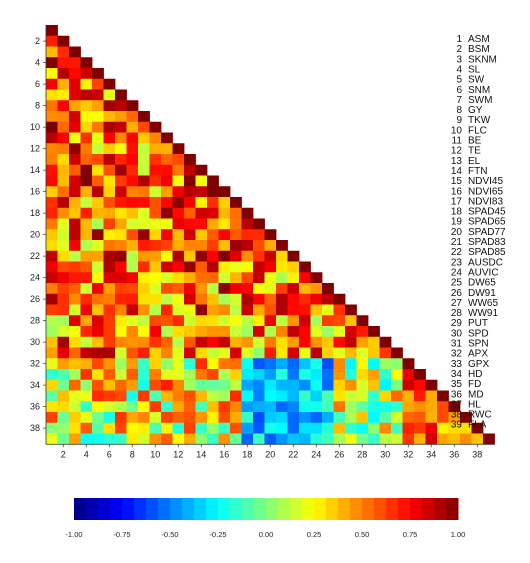 This screenshot has height=563, width=530. What do you see at coordinates (265, 534) in the screenshot?
I see `colorbar-ticks: -1.00 -0.75 -0.50 -0.25 0.00 0.25 0.50 0.75 1.00` at bounding box center [265, 534].